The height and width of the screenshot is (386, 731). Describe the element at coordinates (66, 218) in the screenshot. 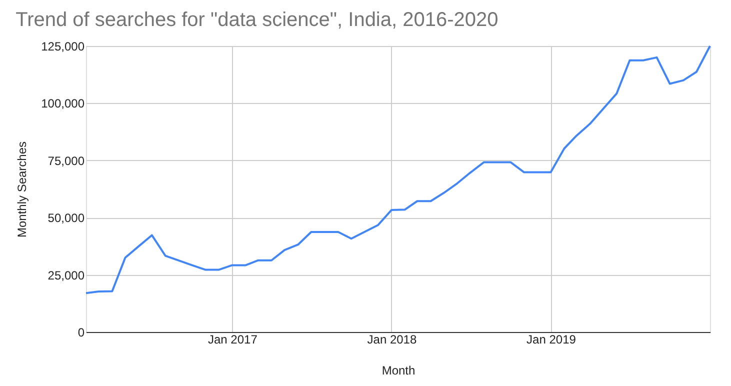

I see `y-tick-label: 50,000` at that location.